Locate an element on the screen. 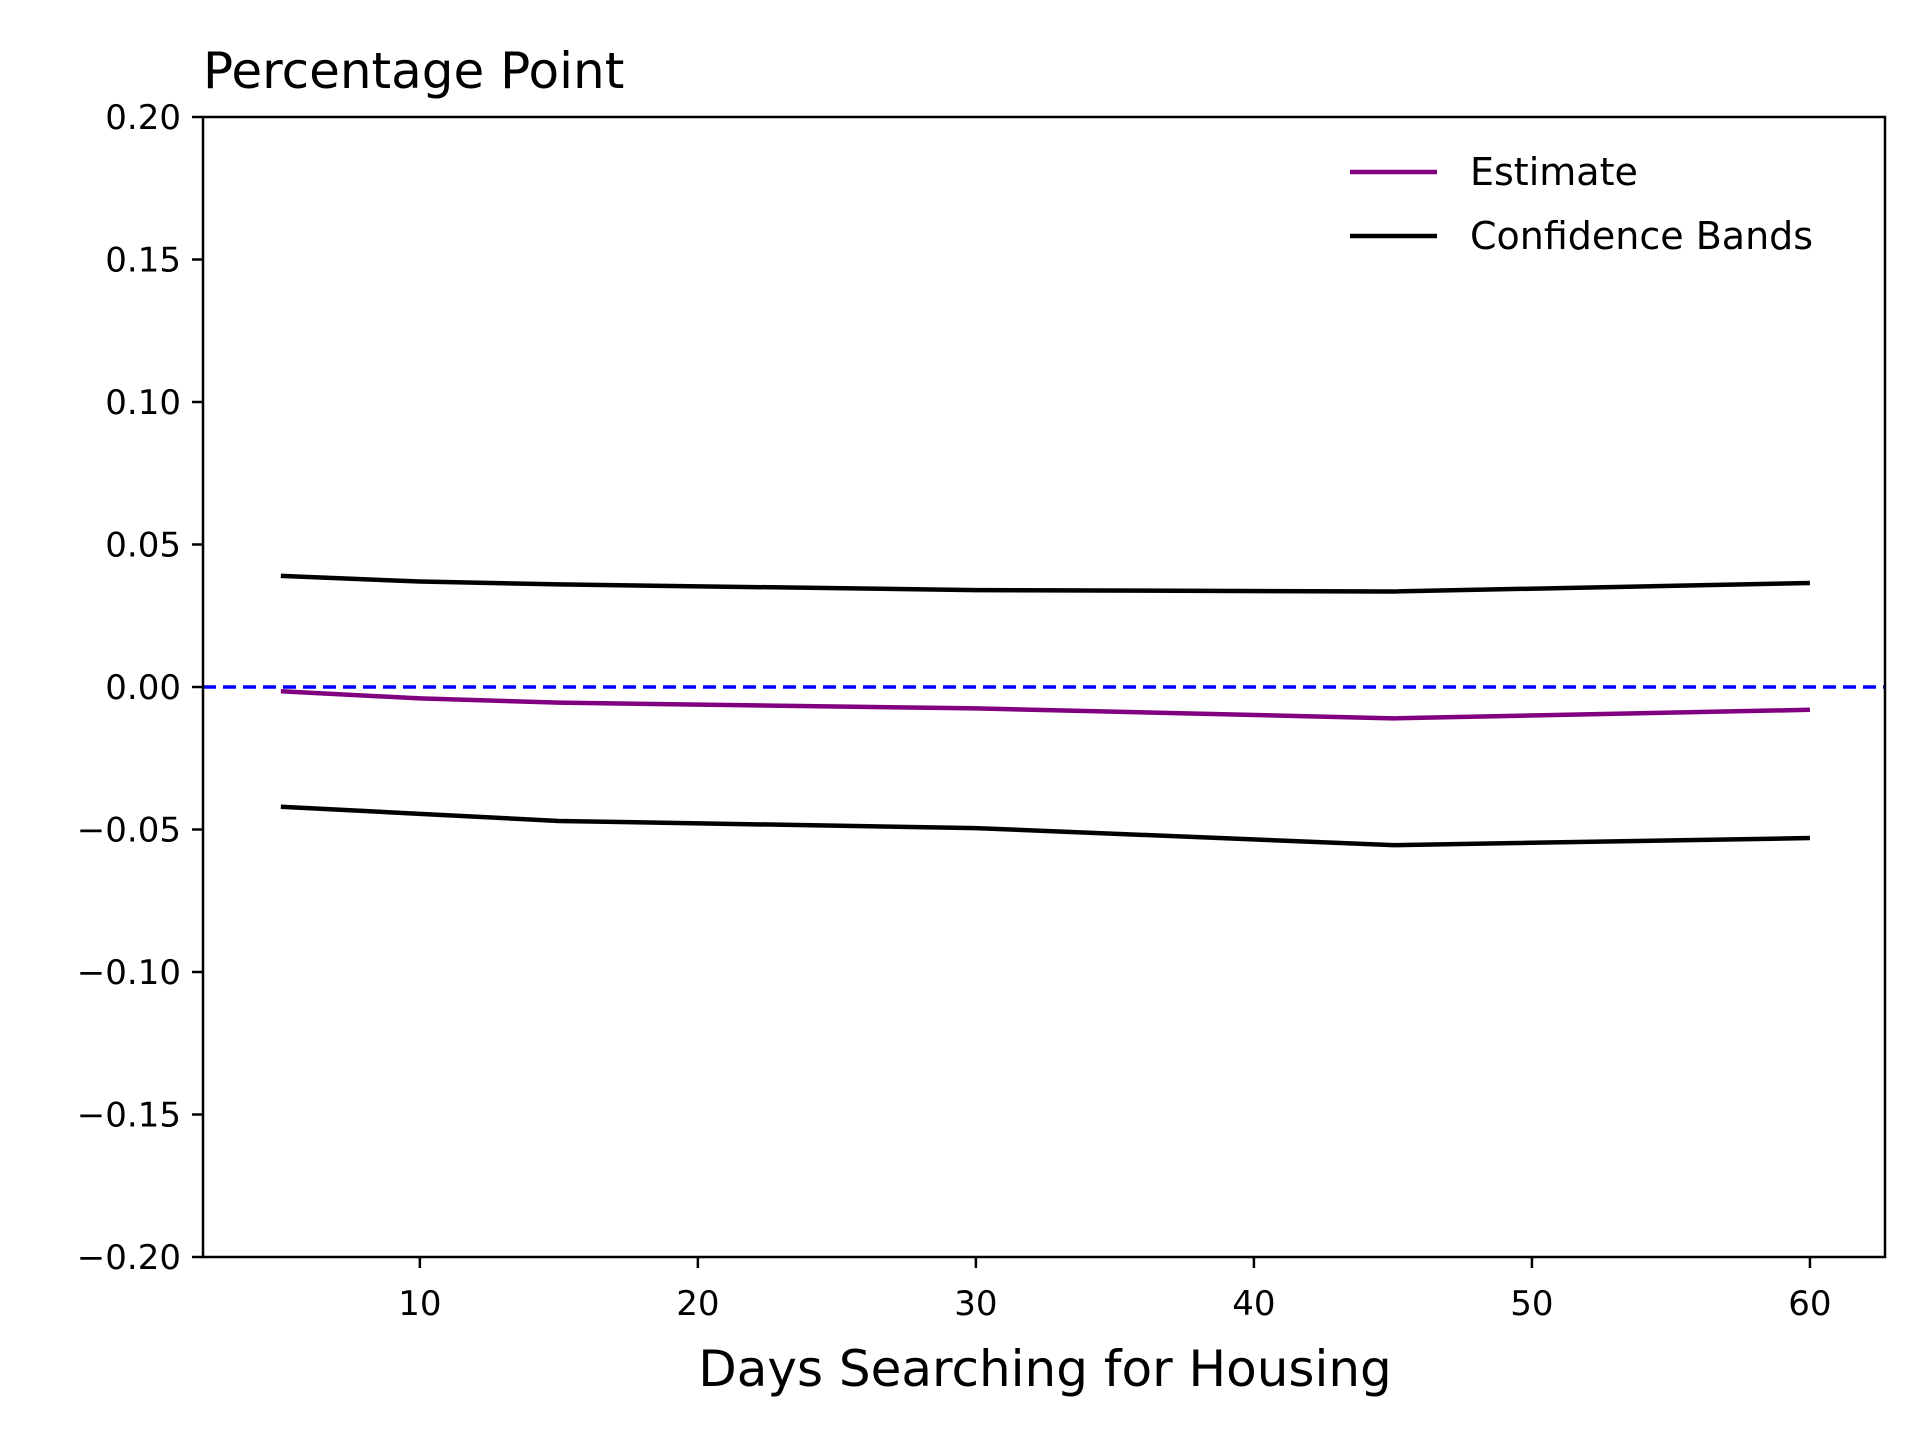 This screenshot has height=1440, width=1920. y-tick-label: −0.20 is located at coordinates (129, 1258).